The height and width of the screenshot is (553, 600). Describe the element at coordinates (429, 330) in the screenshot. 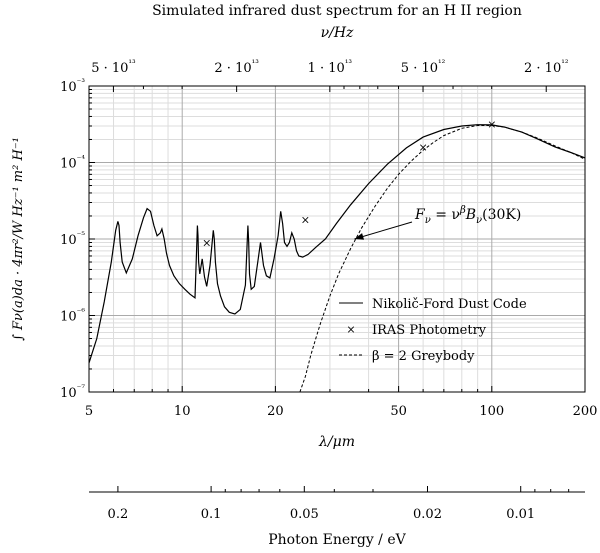

I see `legend-label-iras: IRAS Photometry` at that location.